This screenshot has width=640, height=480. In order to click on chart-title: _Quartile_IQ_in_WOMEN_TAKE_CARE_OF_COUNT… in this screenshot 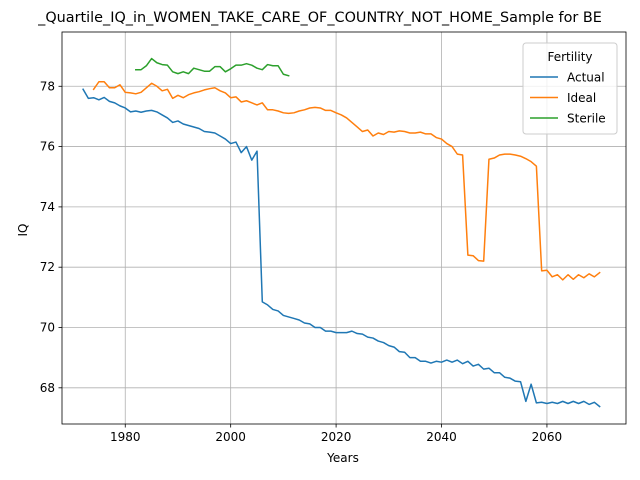, I will do `click(319, 18)`.